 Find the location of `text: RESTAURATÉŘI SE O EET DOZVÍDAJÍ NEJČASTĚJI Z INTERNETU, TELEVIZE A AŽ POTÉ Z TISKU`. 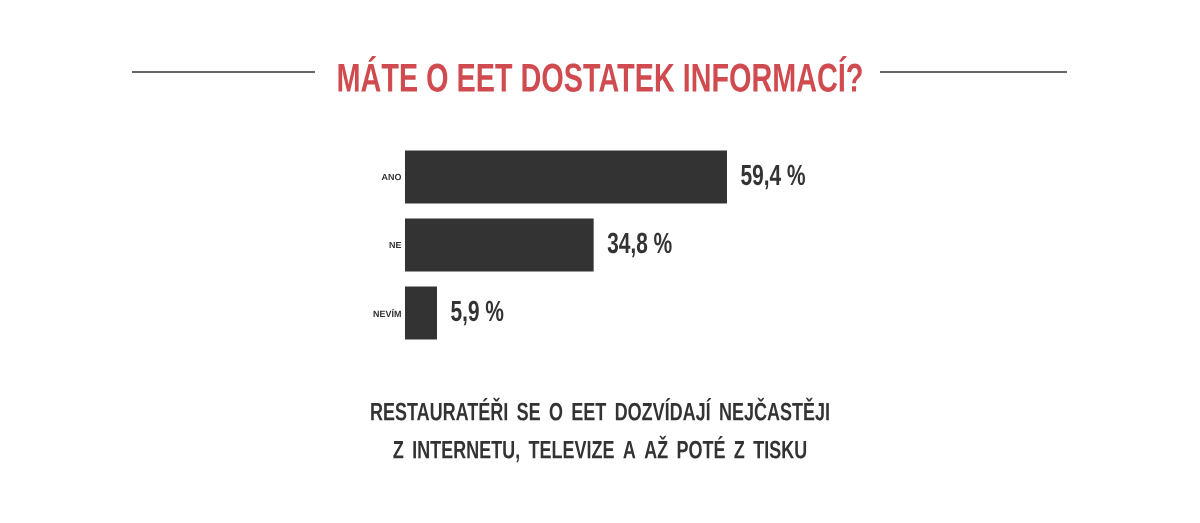

text: RESTAURATÉŘI SE O EET DOZVÍDAJÍ NEJČASTĚJI Z INTERNETU, TELEVIZE A AŽ POTÉ Z TISKU is located at coordinates (600, 430).